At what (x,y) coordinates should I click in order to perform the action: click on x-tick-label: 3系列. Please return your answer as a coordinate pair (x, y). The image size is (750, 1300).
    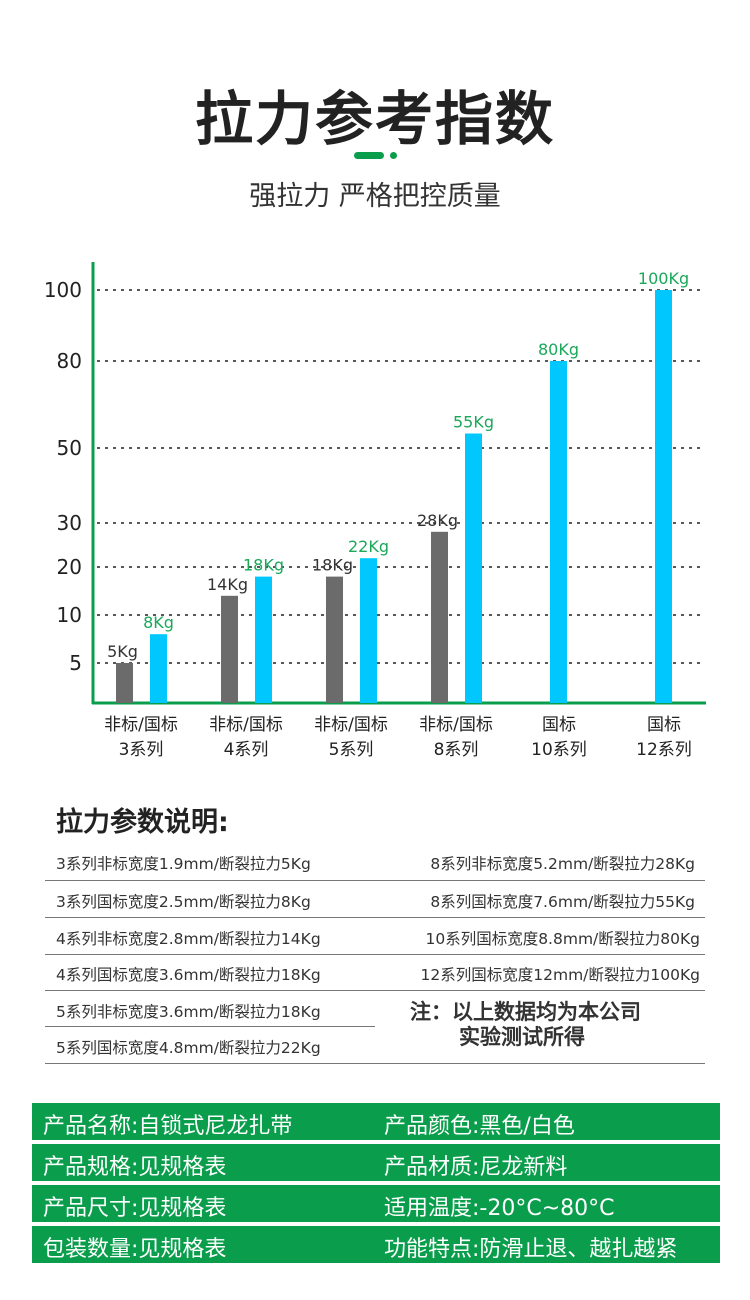
    Looking at the image, I should click on (141, 750).